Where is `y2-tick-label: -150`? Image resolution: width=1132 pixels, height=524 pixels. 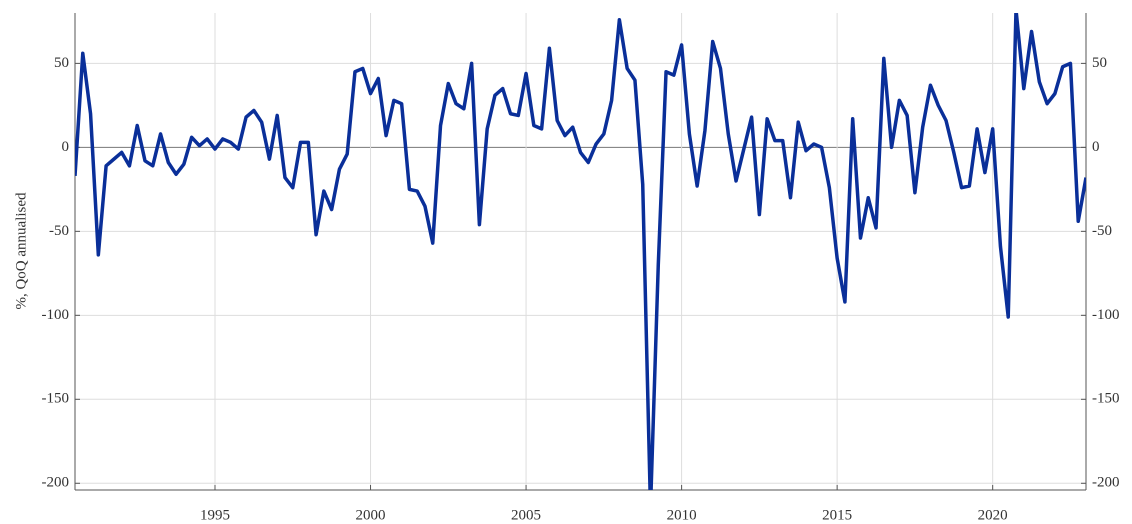
y2-tick-label: -150 is located at coordinates (1106, 399).